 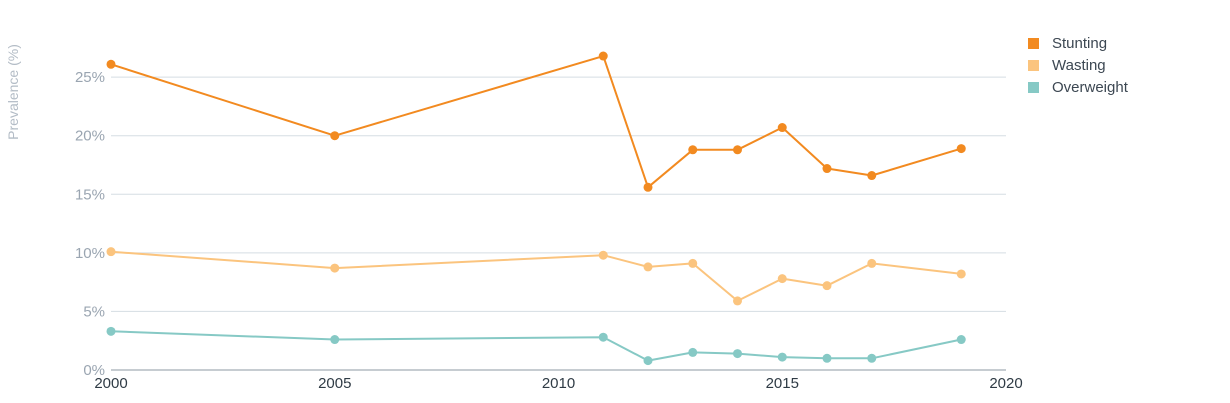 I want to click on y-axis-label: Prevalence (%), so click(x=13, y=92).